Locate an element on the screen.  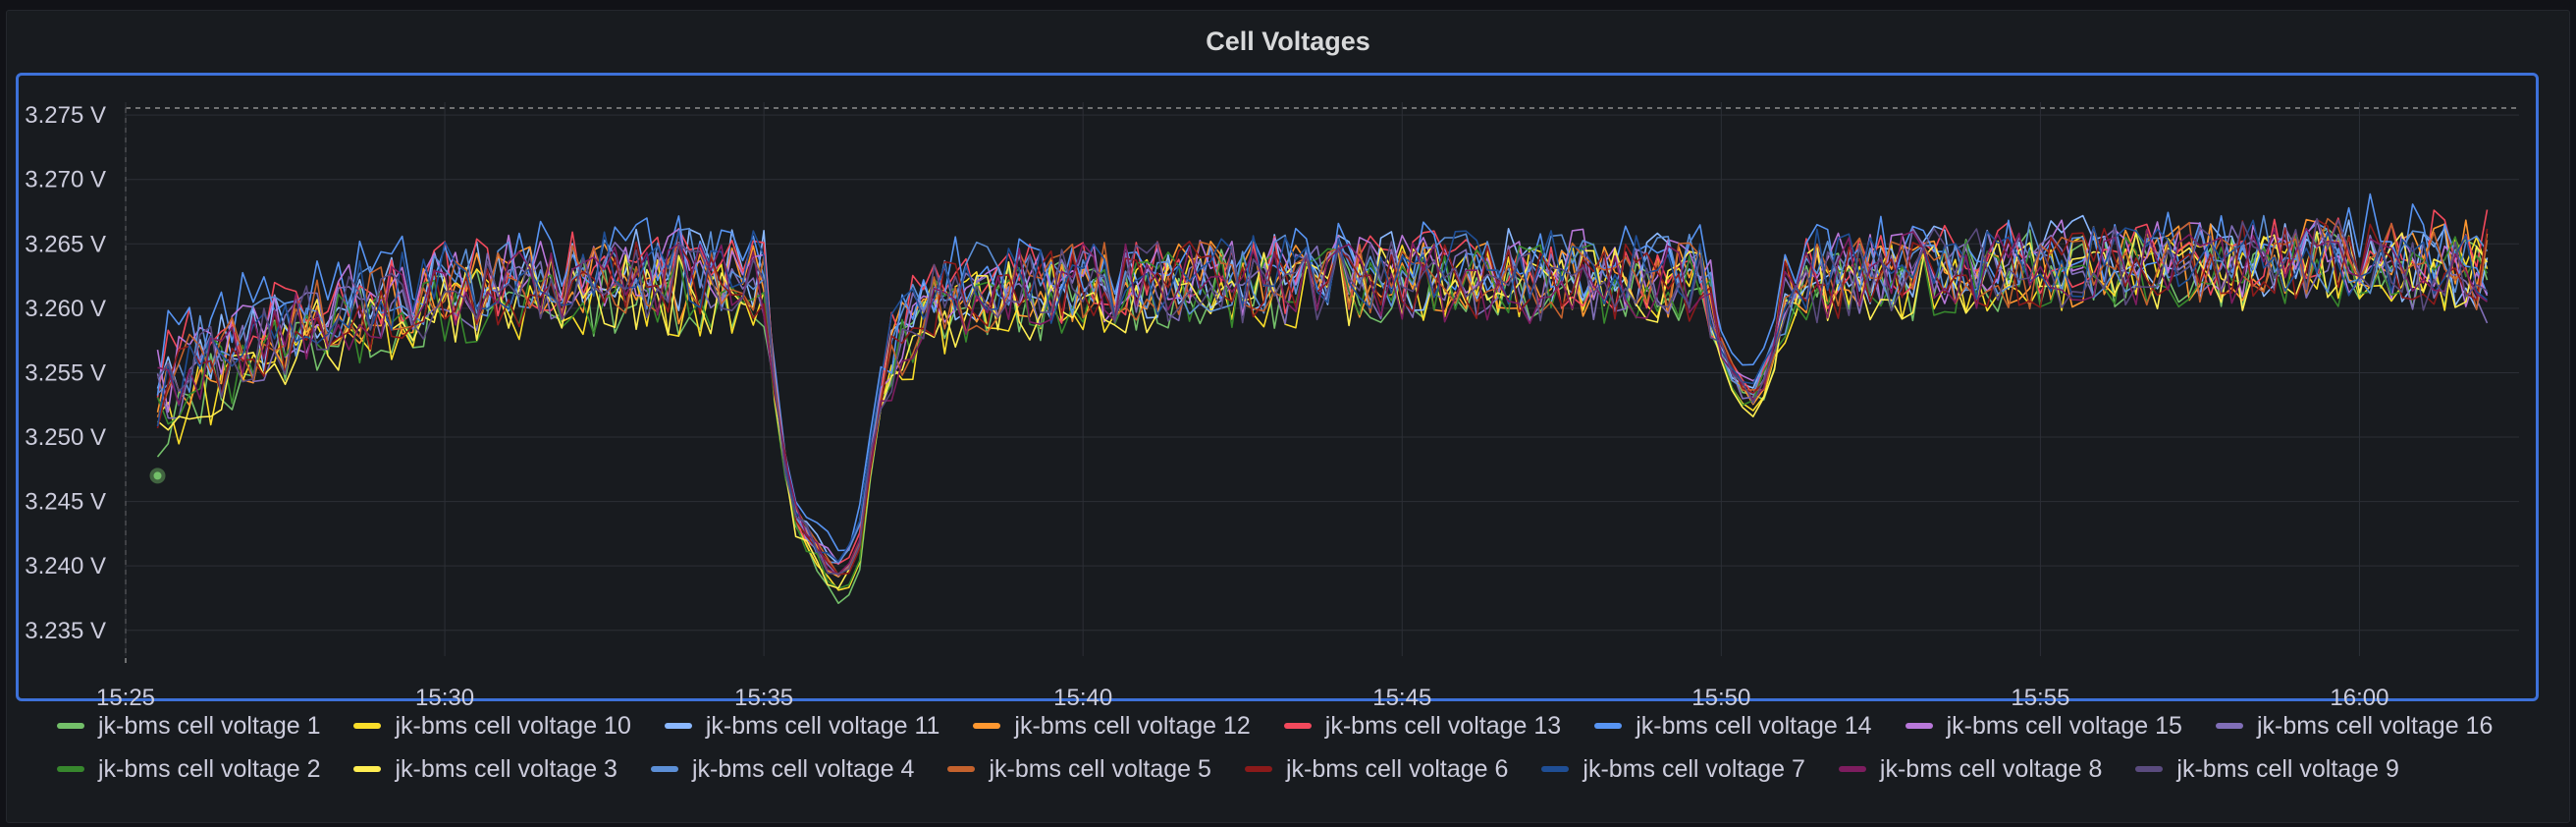
legend-label: jk-bms cell voltage 16 is located at coordinates (2375, 725).